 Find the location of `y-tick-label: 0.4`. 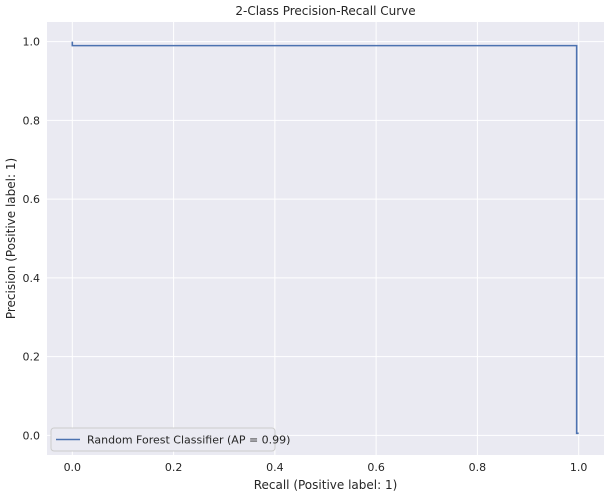

y-tick-label: 0.4 is located at coordinates (32, 278).